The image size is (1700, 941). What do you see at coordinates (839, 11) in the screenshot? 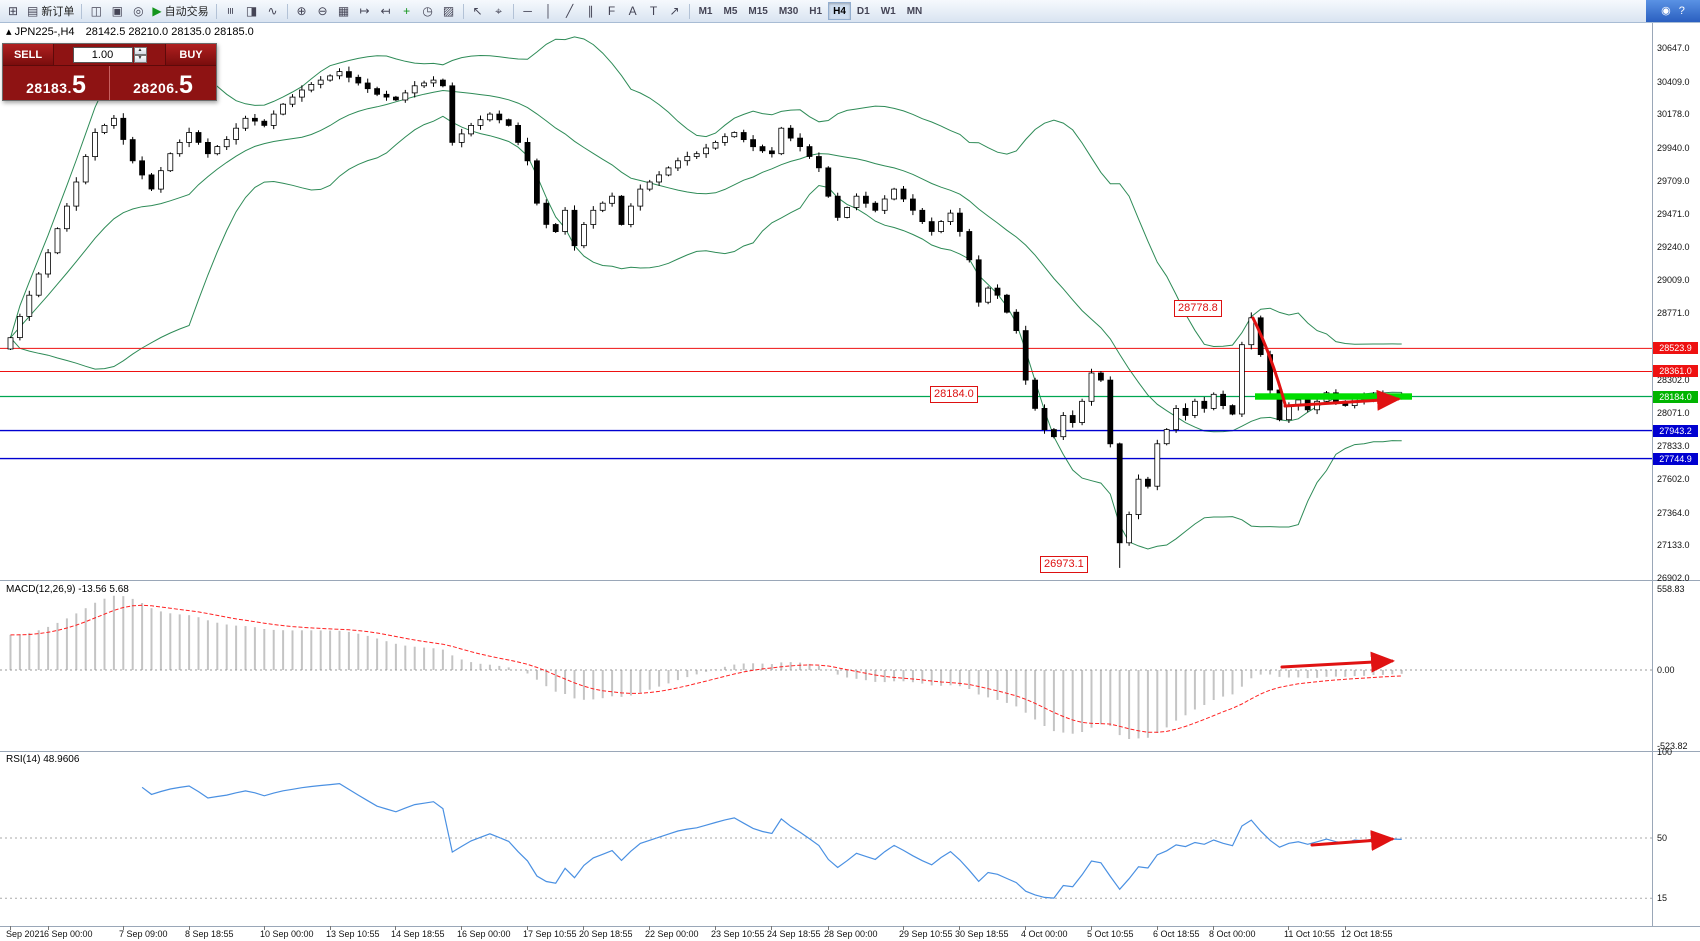
I see `timeframe-h4-button: H4` at bounding box center [839, 11].